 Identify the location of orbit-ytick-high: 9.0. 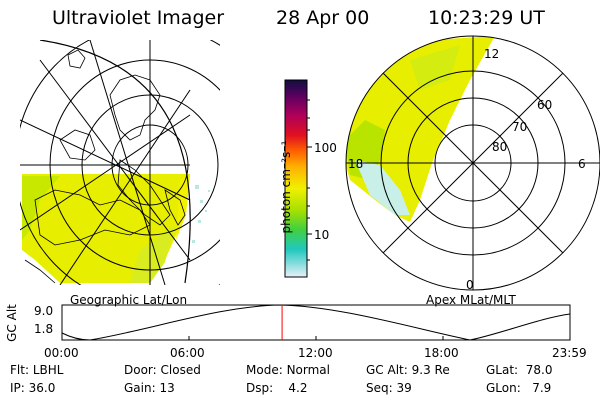
(44, 311).